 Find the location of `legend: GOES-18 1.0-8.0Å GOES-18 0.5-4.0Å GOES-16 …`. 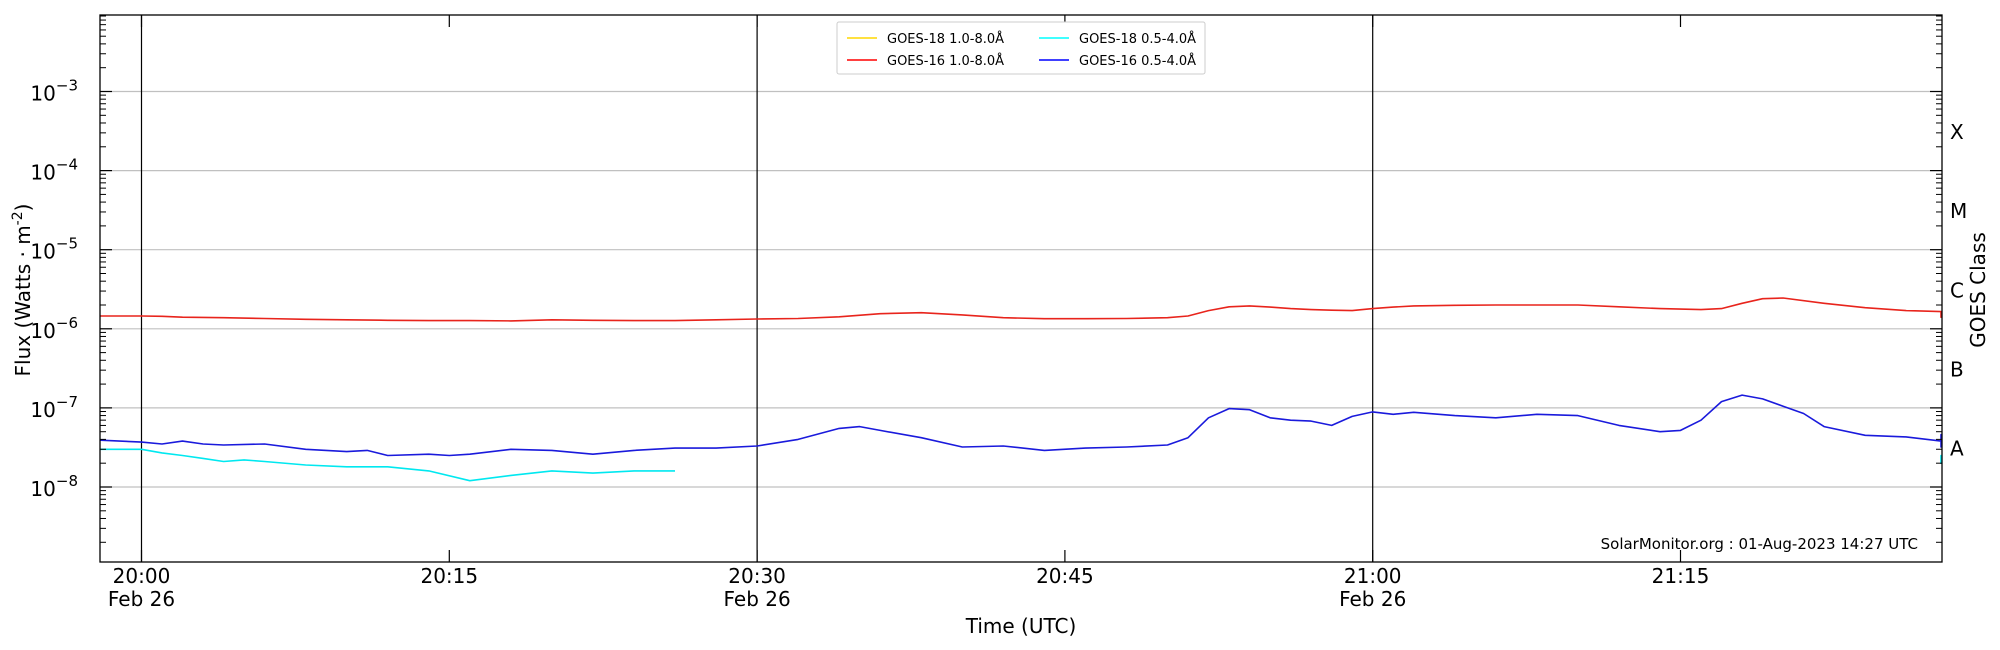

legend: GOES-18 1.0-8.0Å GOES-18 0.5-4.0Å GOES-16 … is located at coordinates (1021, 48).